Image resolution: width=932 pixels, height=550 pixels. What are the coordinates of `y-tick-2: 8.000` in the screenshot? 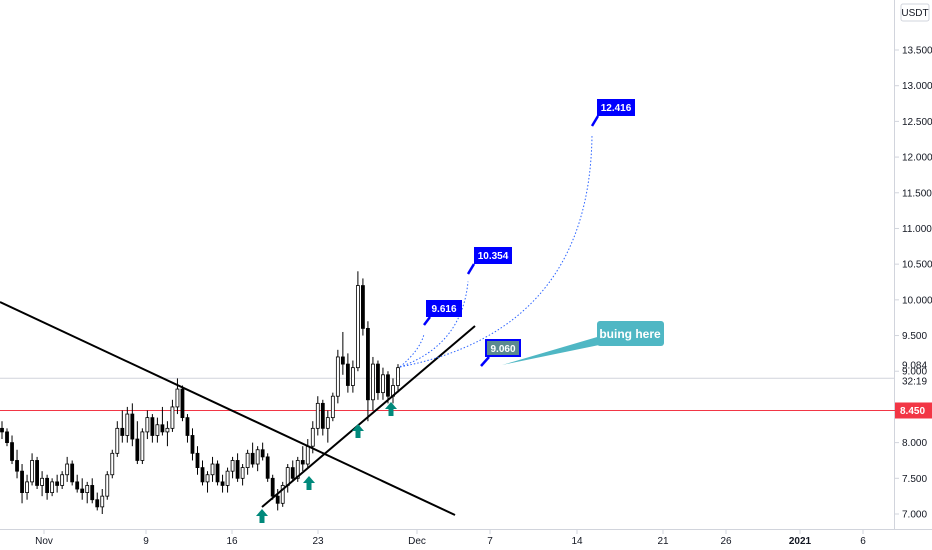 It's located at (911, 443).